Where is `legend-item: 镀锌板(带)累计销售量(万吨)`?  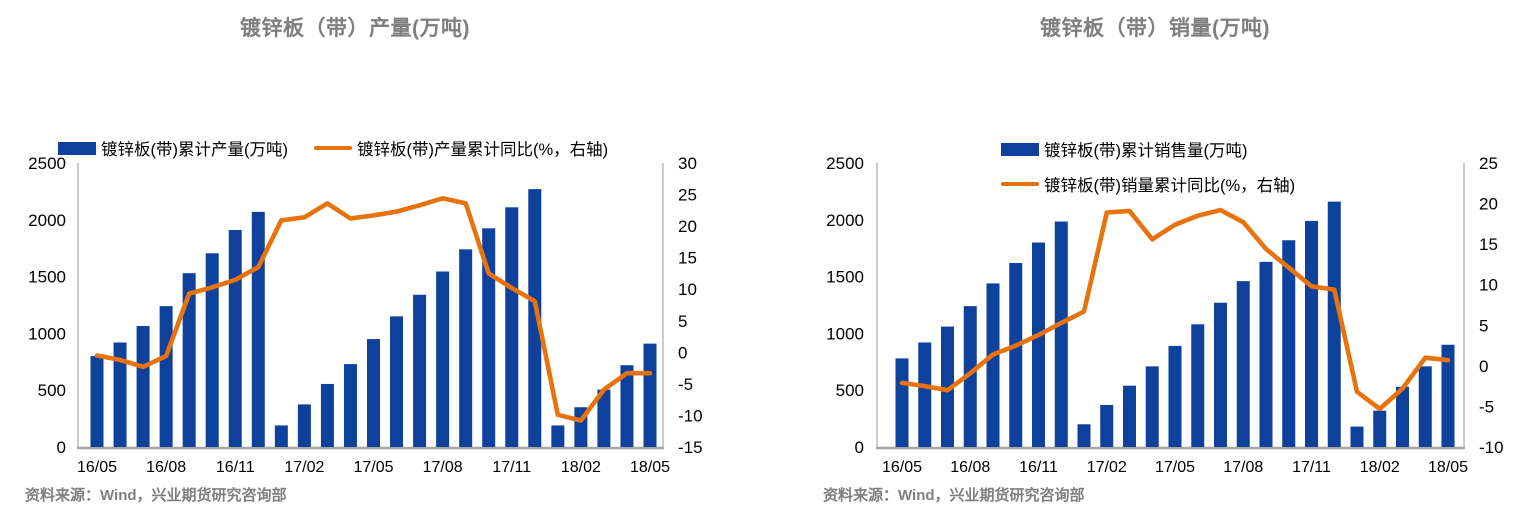
legend-item: 镀锌板(带)累计销售量(万吨) is located at coordinates (1124, 149).